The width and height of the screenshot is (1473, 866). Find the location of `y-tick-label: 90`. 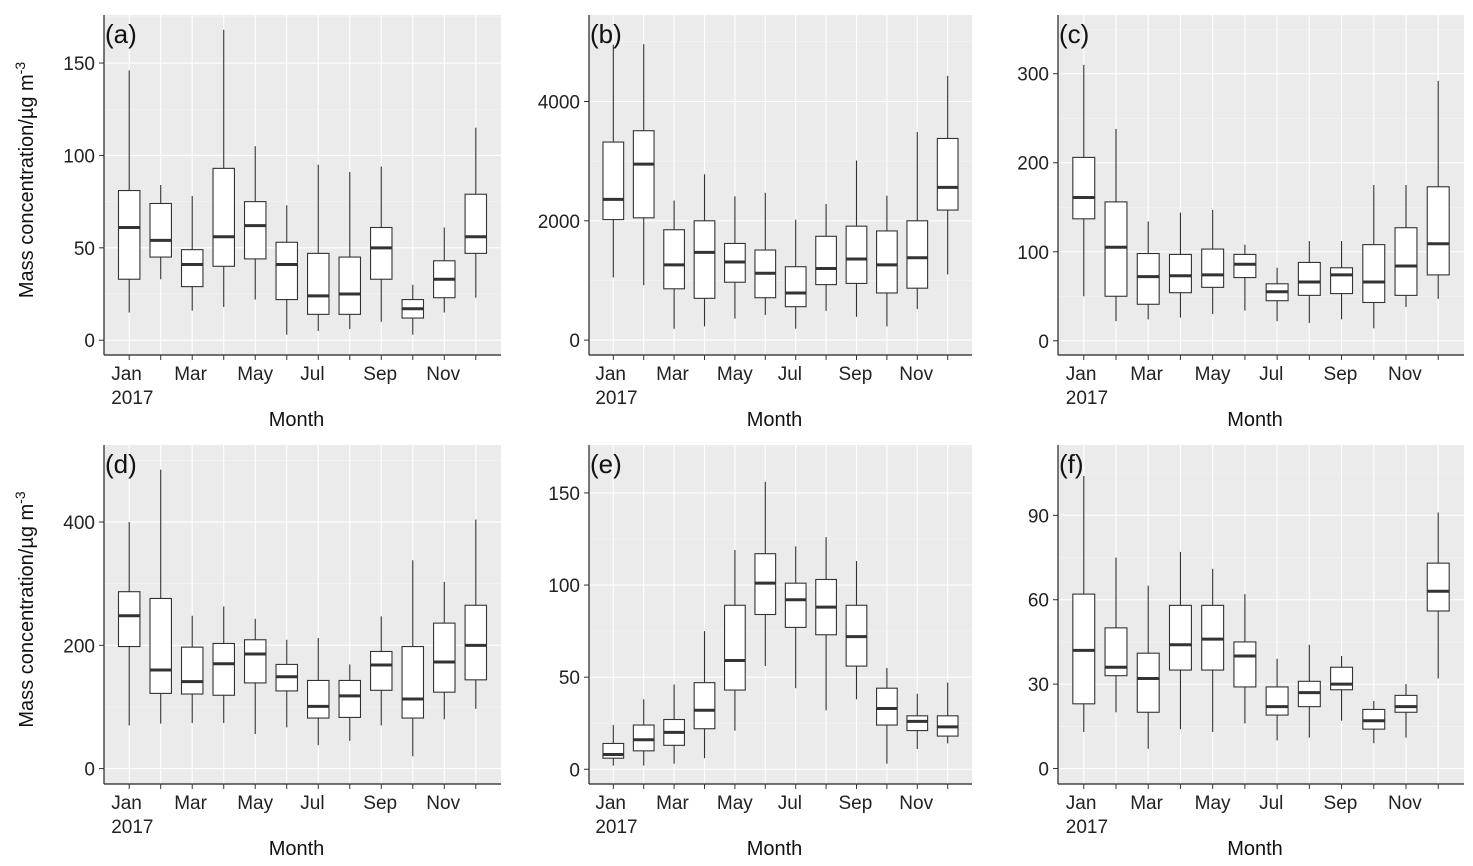

y-tick-label: 90 is located at coordinates (1038, 516).